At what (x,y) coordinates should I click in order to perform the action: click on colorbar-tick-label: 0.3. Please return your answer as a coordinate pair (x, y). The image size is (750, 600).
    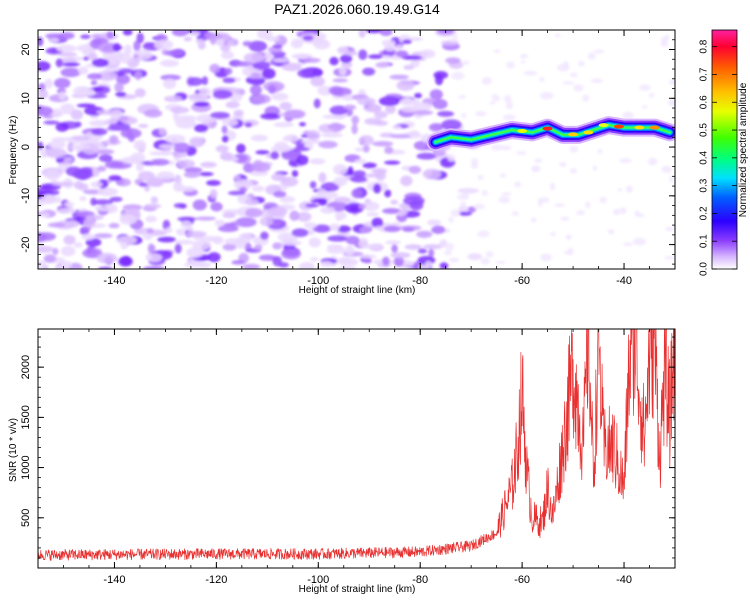
    Looking at the image, I should click on (704, 185).